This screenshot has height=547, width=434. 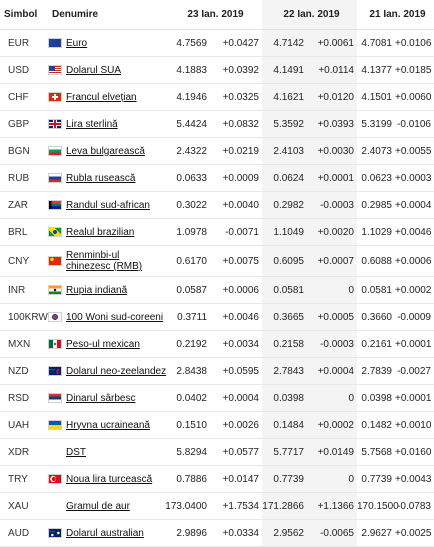 What do you see at coordinates (284, 124) in the screenshot?
I see `rate-day-2: 5.3592` at bounding box center [284, 124].